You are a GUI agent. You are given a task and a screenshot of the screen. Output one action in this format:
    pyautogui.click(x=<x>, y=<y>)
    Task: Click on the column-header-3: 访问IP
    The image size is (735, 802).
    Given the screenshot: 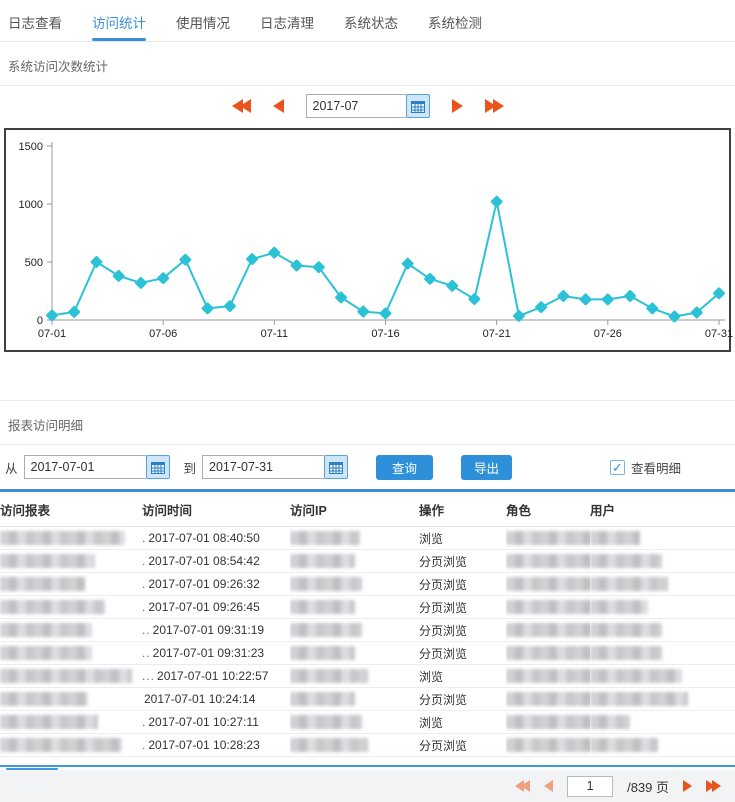 What is the action you would take?
    pyautogui.click(x=354, y=509)
    